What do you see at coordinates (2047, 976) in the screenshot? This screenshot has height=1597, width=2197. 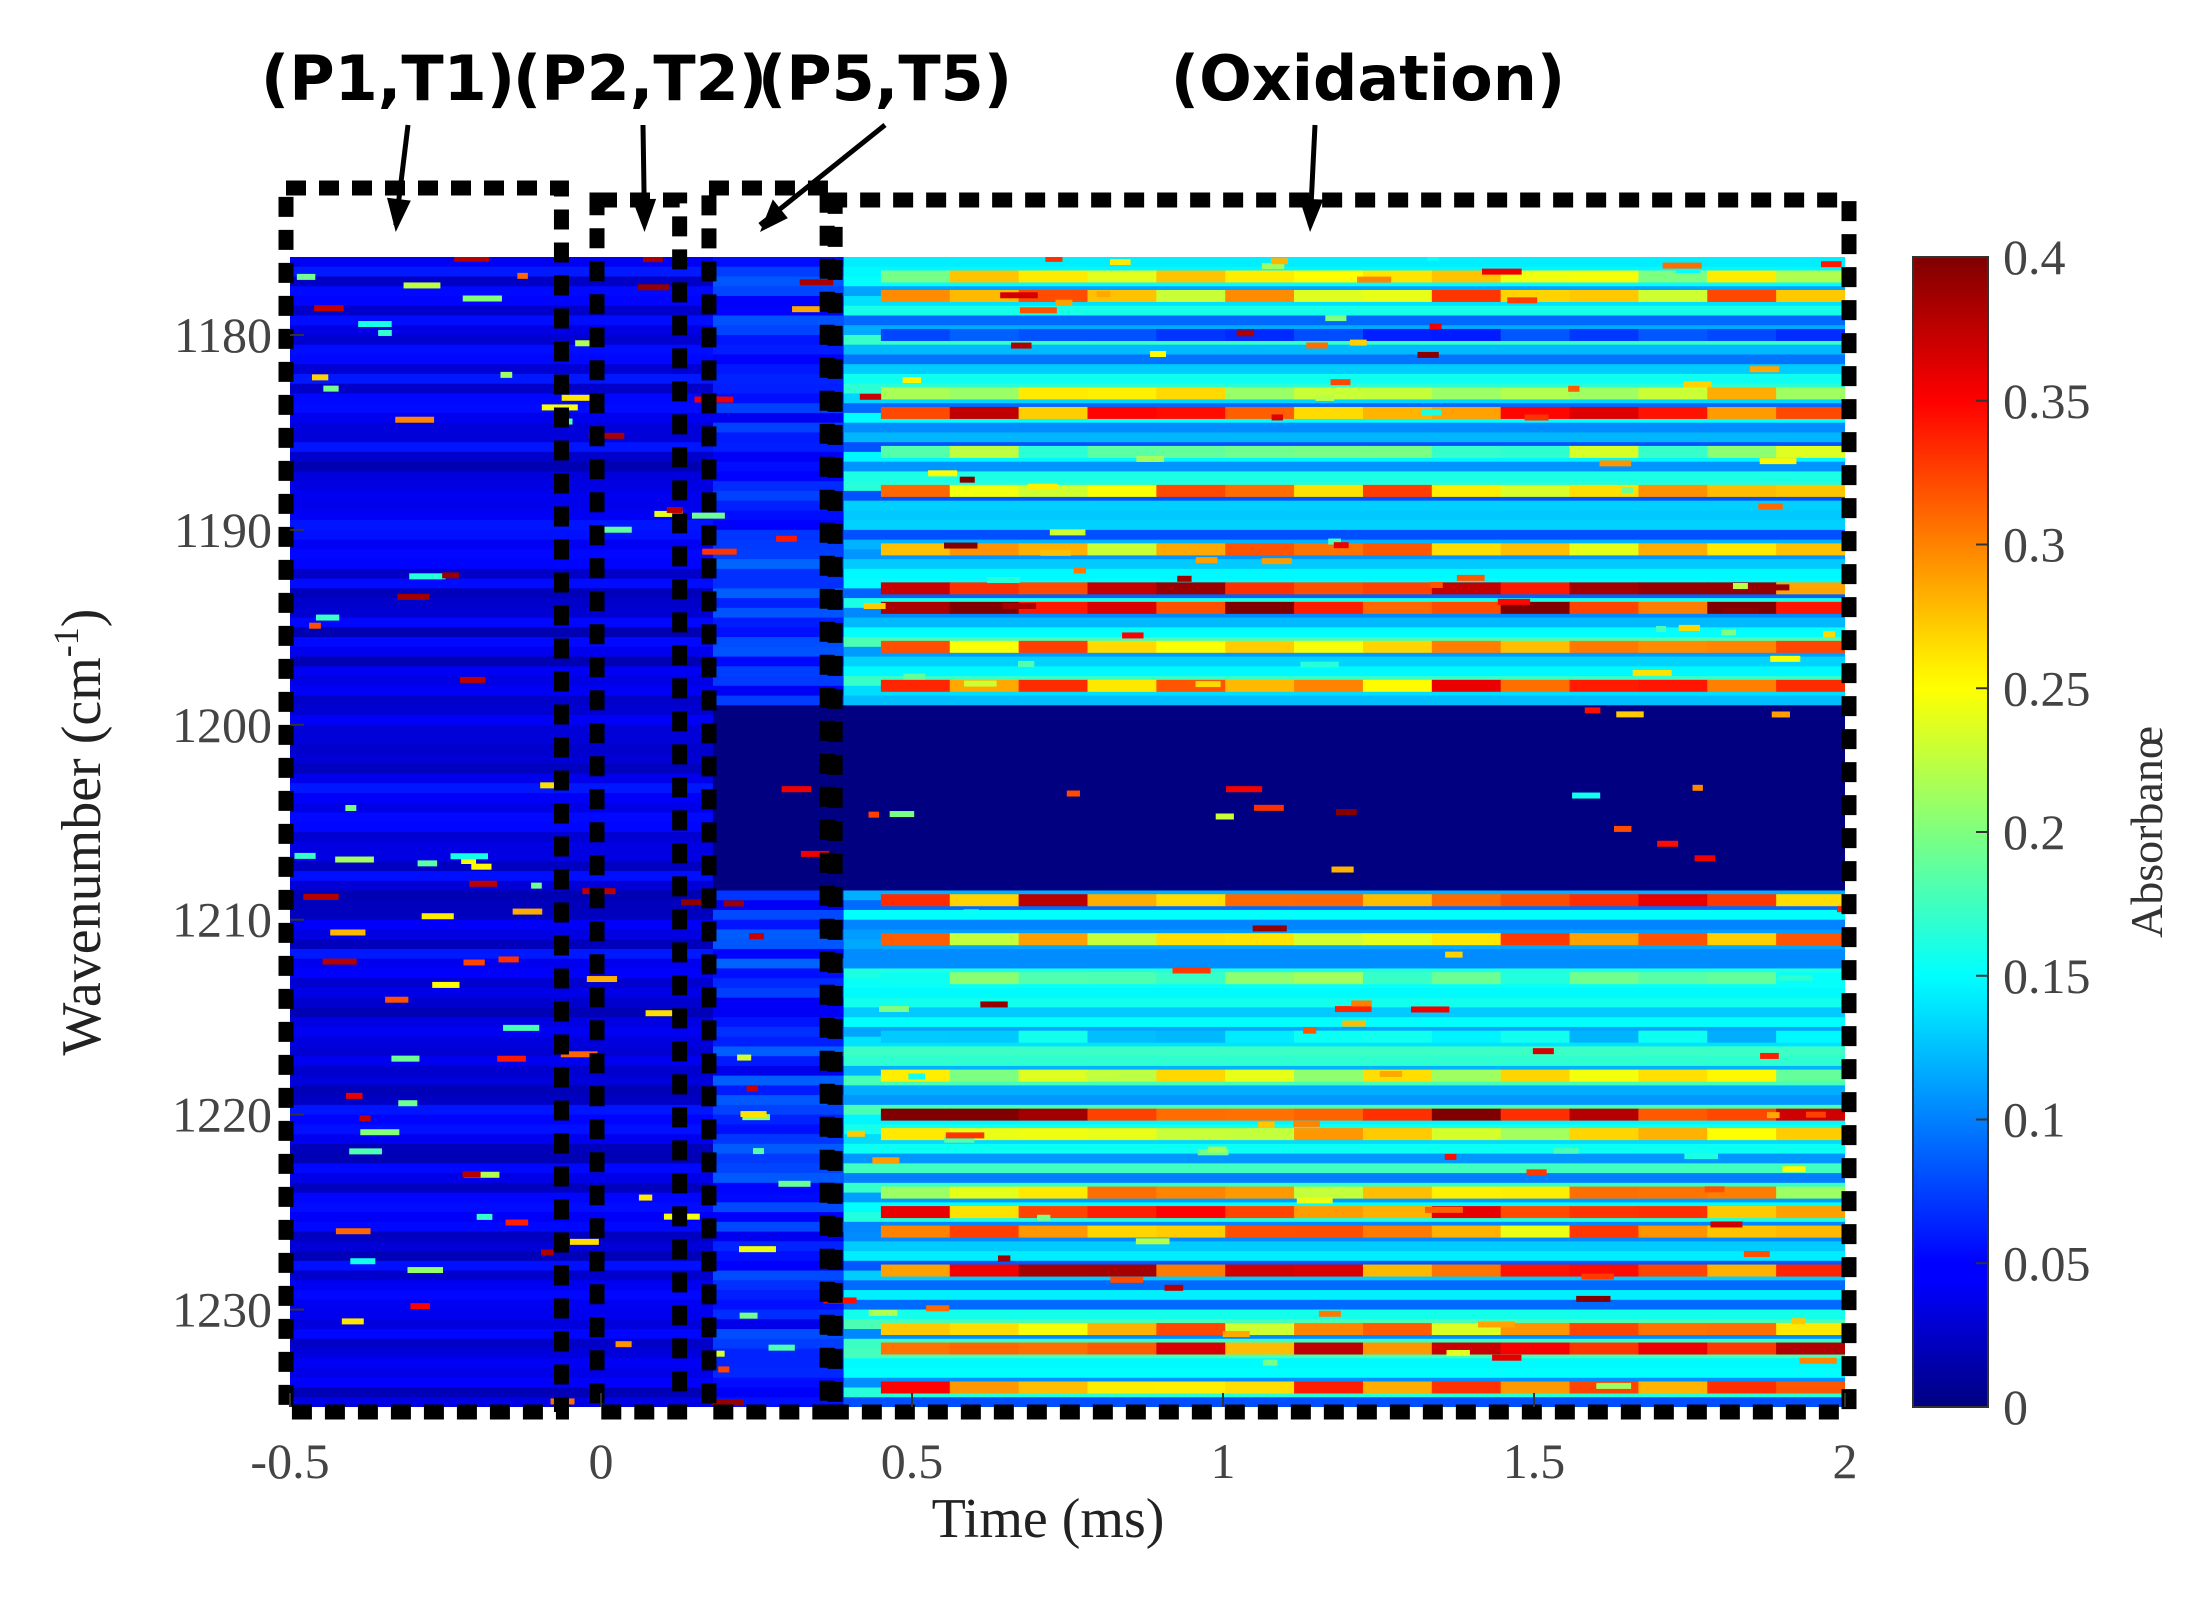 I see `colorbar-tick-label: 0.15` at bounding box center [2047, 976].